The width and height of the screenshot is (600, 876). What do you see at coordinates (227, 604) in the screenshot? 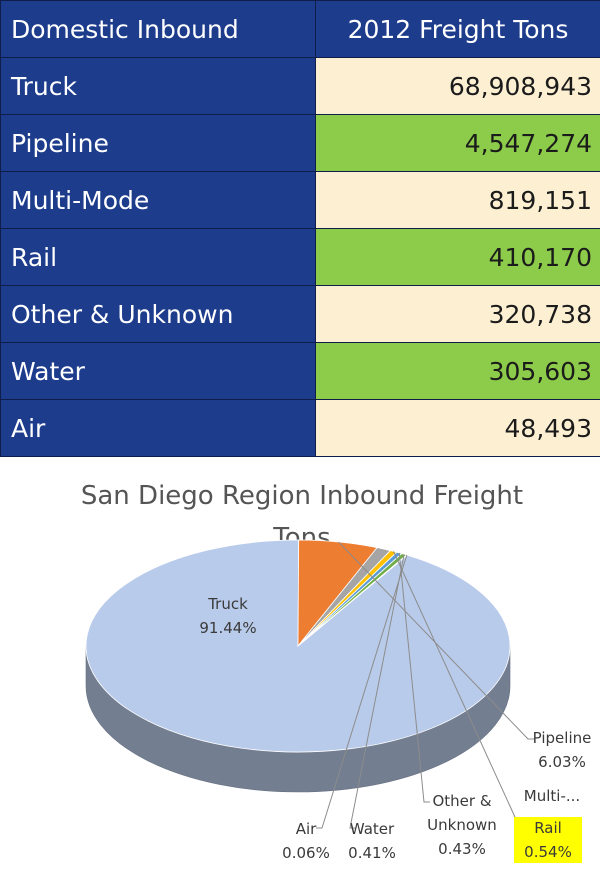
I see `slice-label: Truck` at bounding box center [227, 604].